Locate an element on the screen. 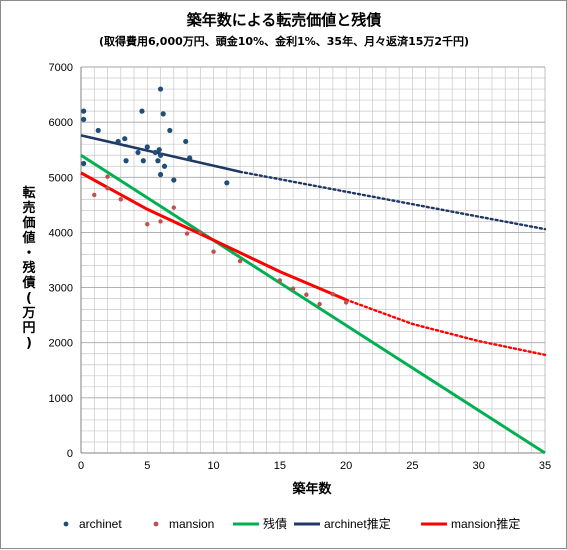 The height and width of the screenshot is (550, 567). y-tick-label: 3000 is located at coordinates (61, 289).